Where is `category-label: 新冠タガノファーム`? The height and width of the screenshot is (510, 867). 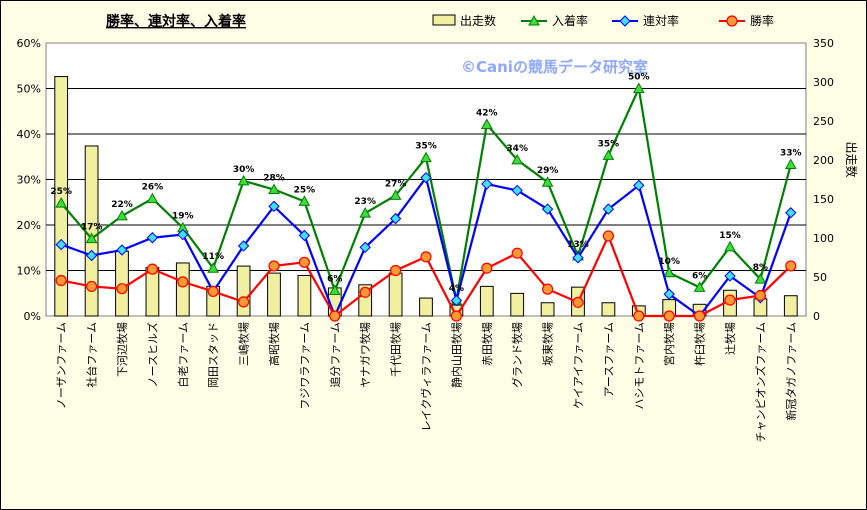 category-label: 新冠タガノファーム is located at coordinates (791, 371).